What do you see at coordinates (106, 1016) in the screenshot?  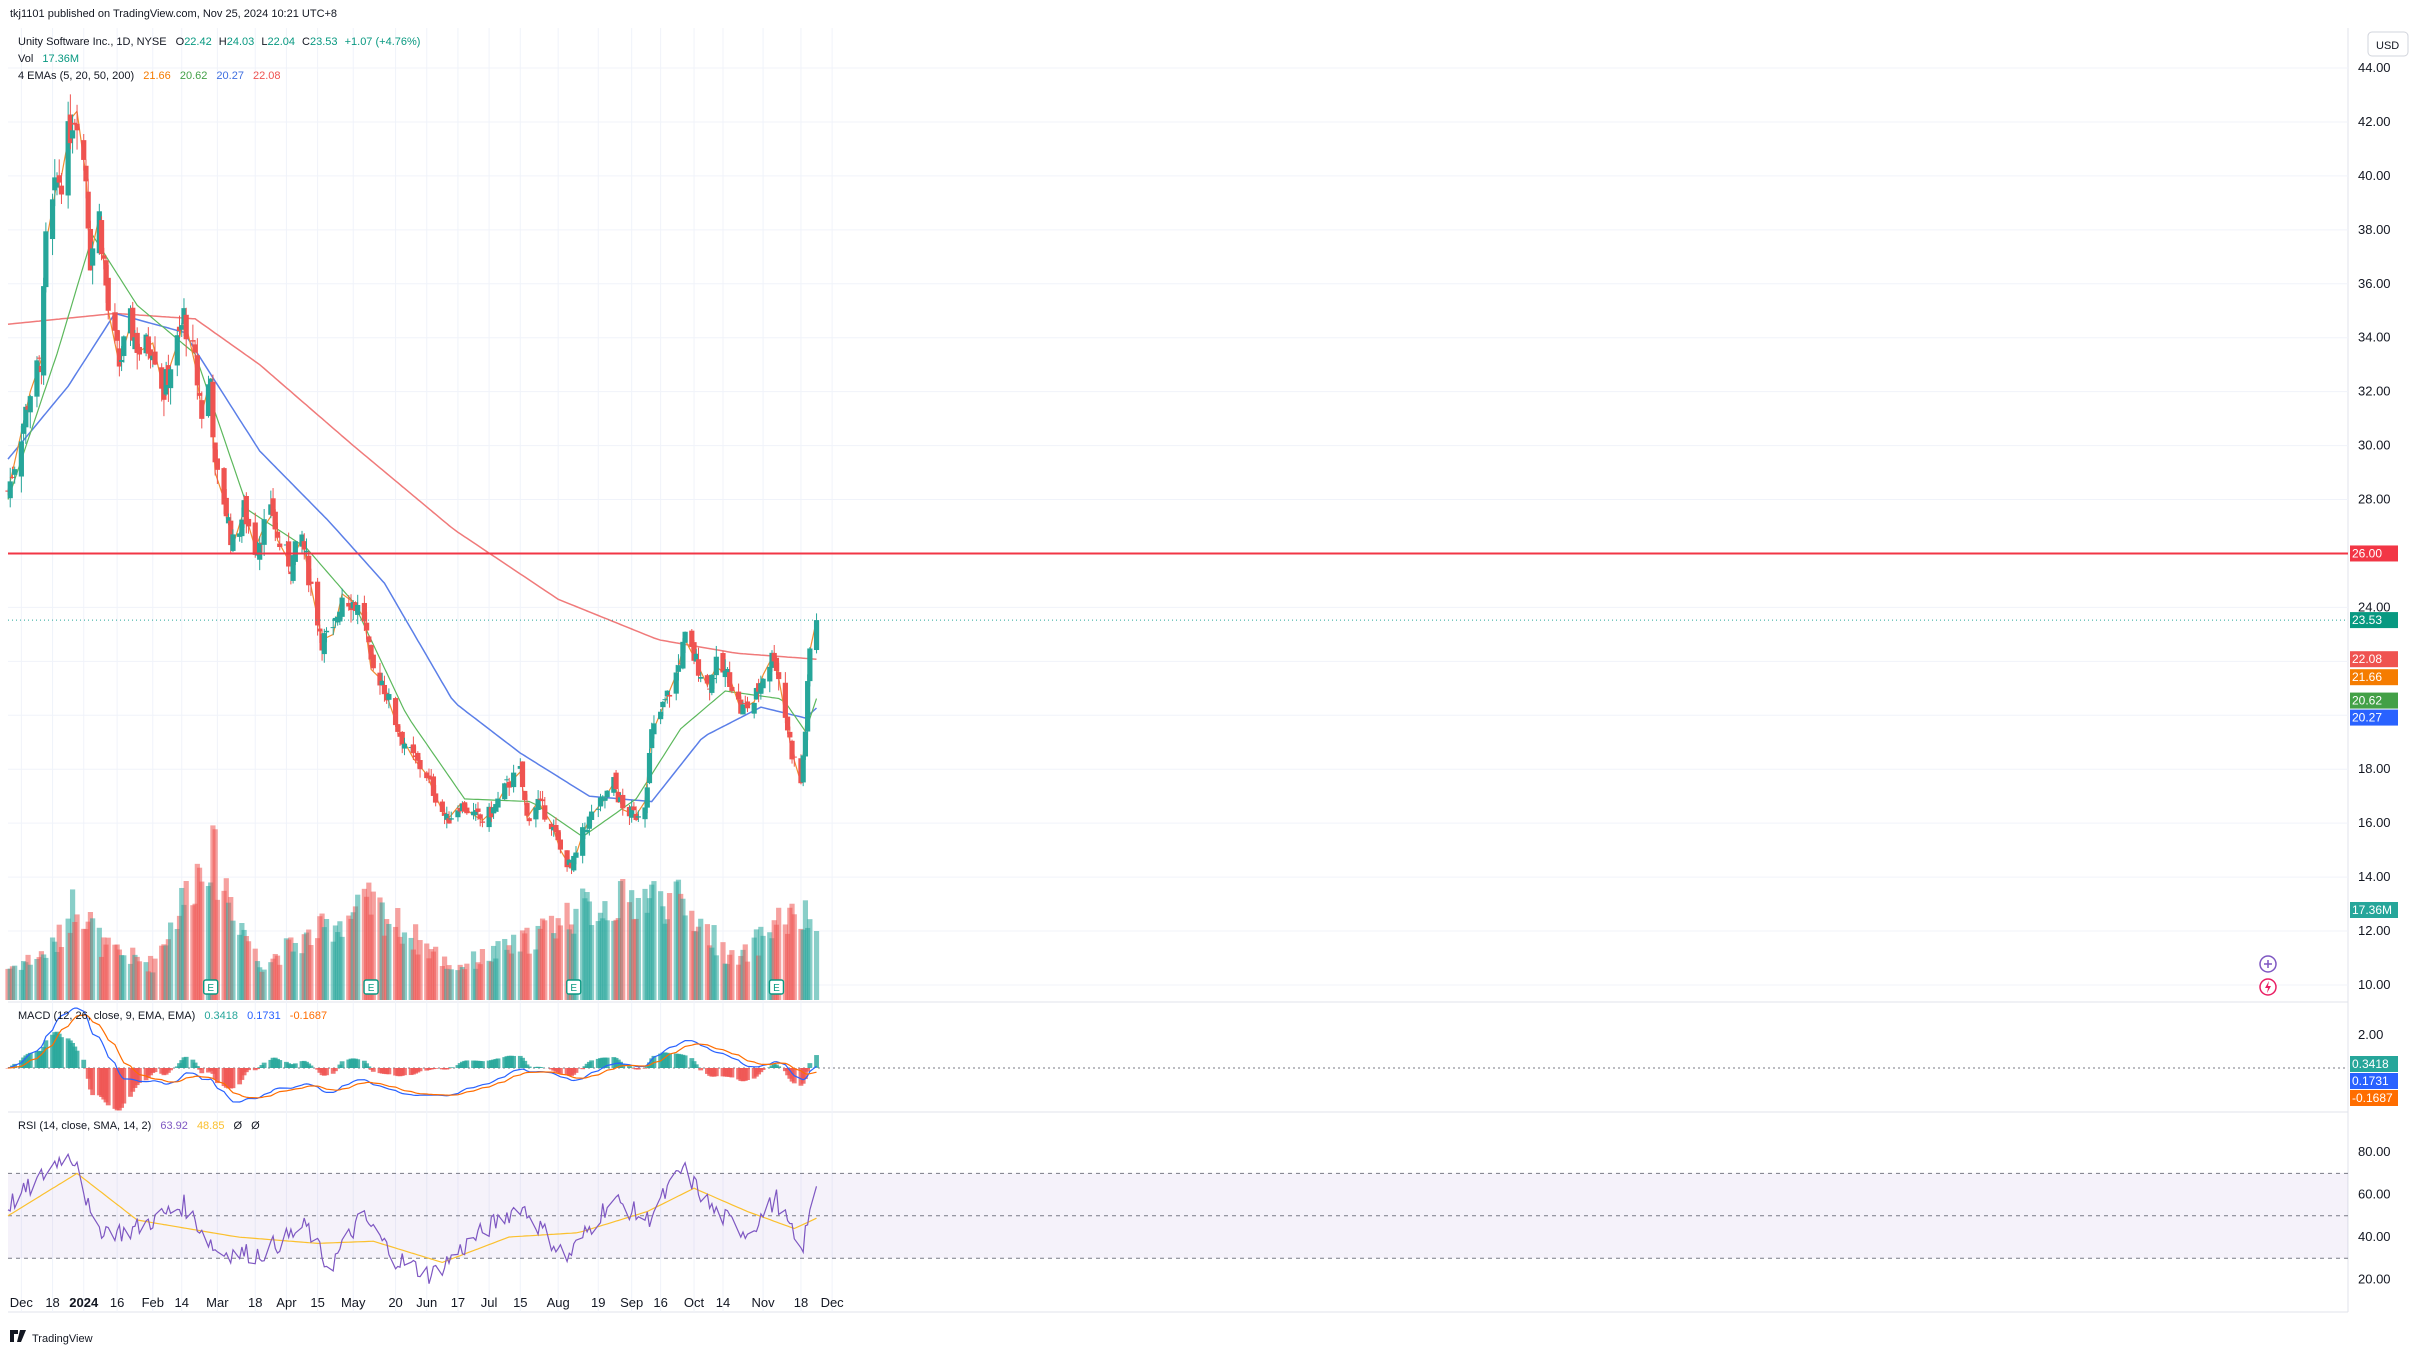 I see `macd-label: MACD (12, 26, close, 9, EMA, EMA)` at bounding box center [106, 1016].